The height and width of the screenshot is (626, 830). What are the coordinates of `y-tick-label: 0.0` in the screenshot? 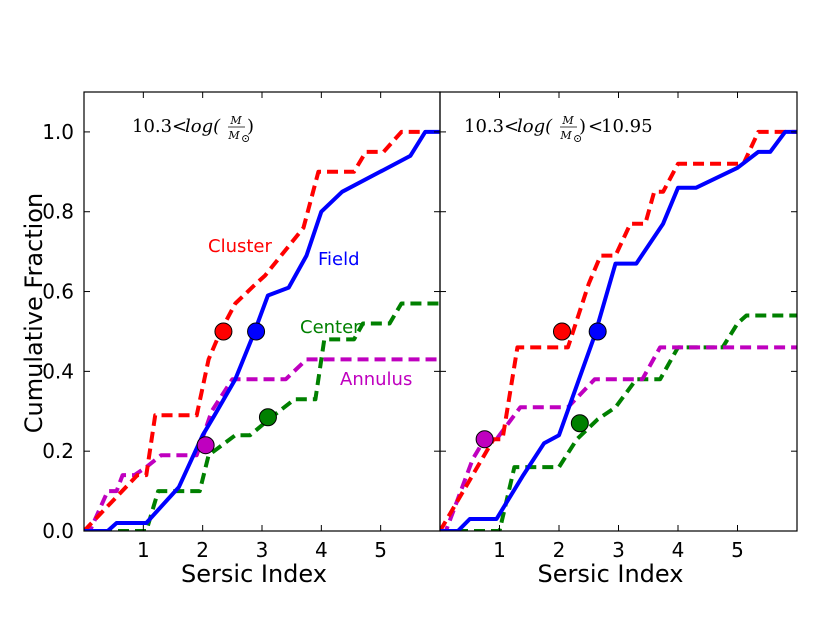 It's located at (58, 531).